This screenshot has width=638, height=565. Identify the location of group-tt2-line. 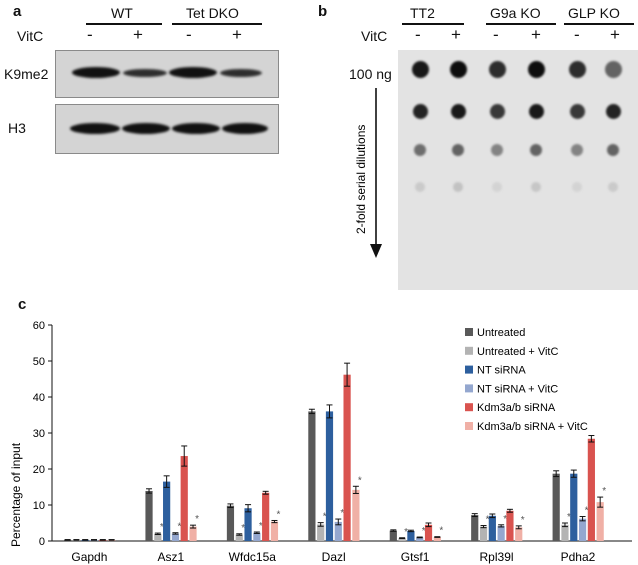
(433, 24).